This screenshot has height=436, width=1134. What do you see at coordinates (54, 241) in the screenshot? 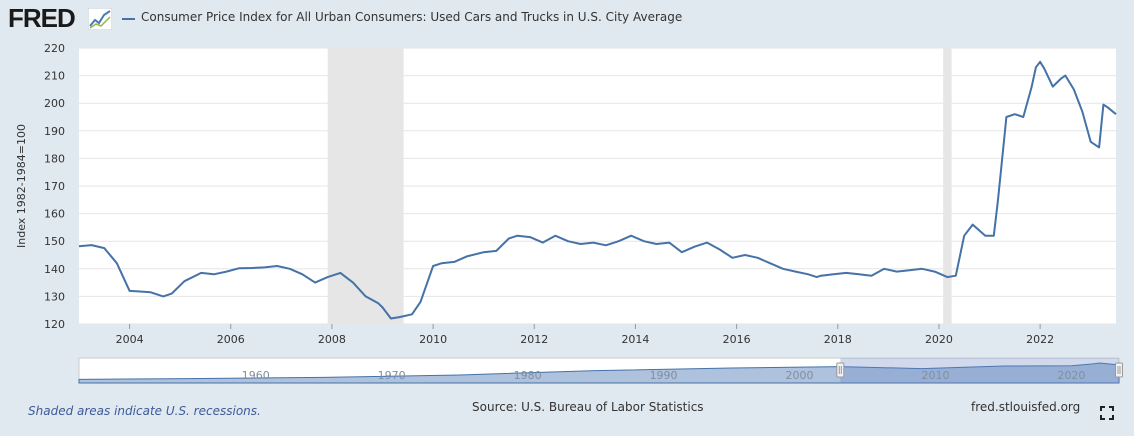
I see `y-tick-label: 150` at bounding box center [54, 241].